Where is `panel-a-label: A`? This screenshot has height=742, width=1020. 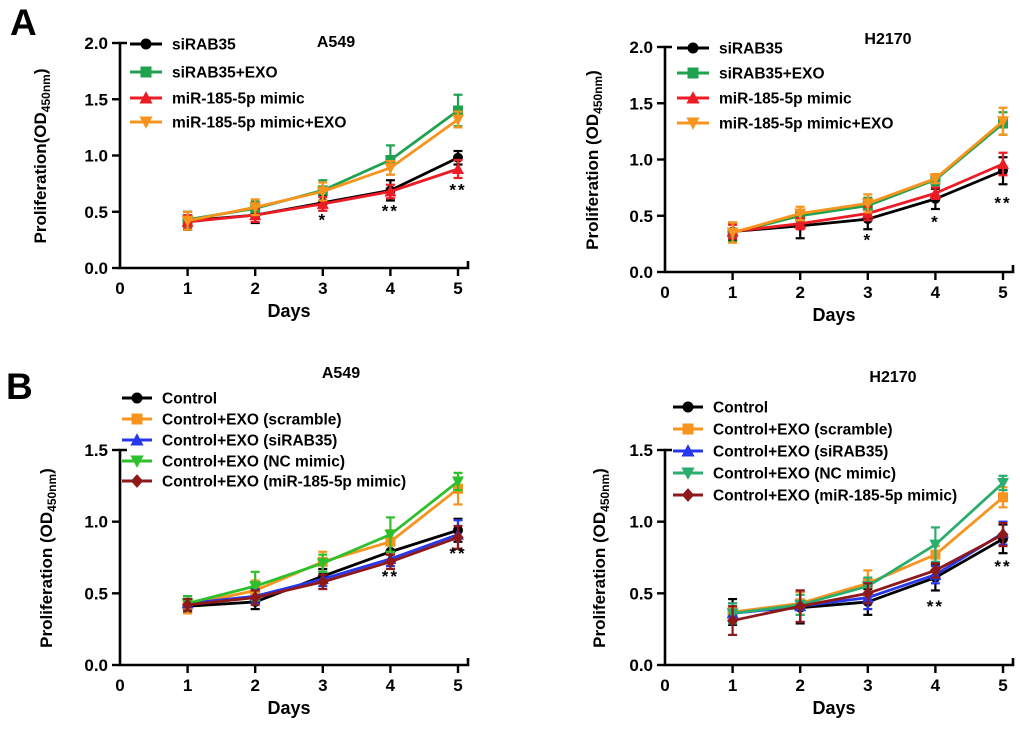
panel-a-label: A is located at coordinates (23, 22).